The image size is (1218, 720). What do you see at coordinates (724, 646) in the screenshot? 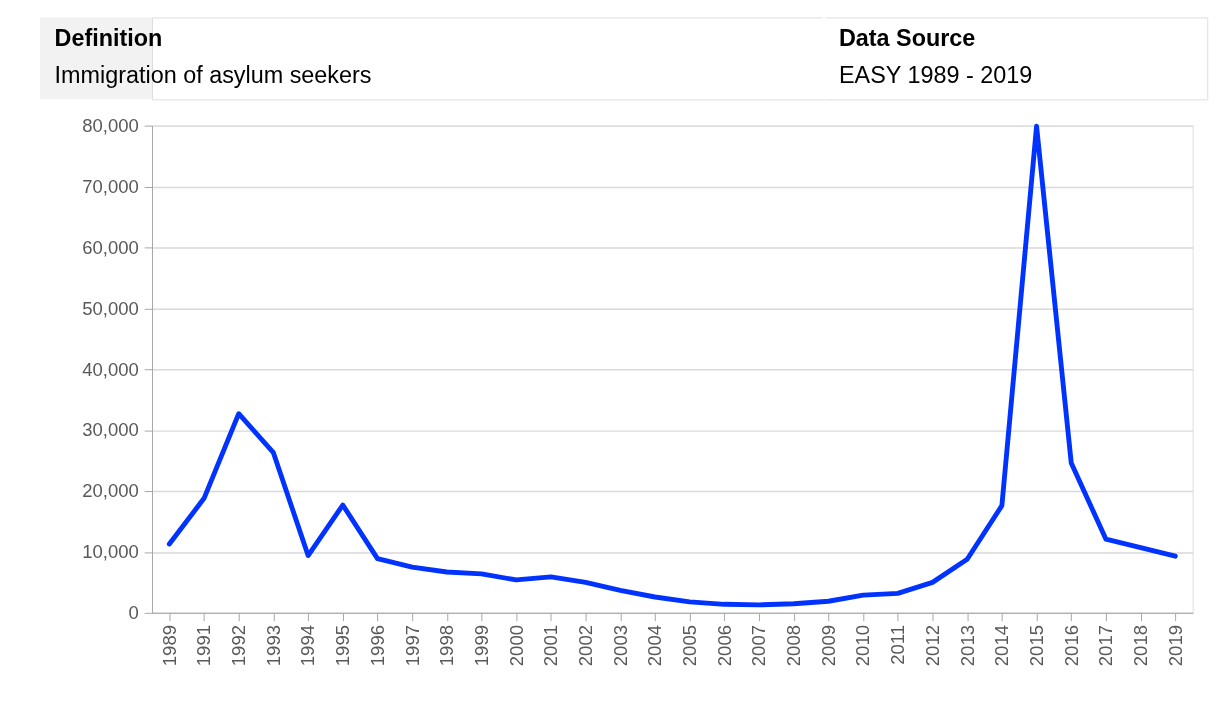
I see `x-tick-label: 2006` at bounding box center [724, 646].